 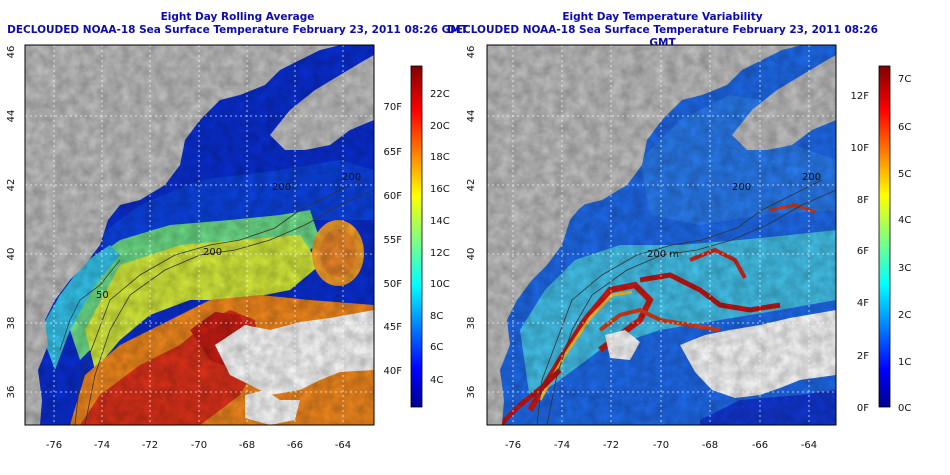 I want to click on right-cb-c-1: 0C, so click(x=904, y=408).